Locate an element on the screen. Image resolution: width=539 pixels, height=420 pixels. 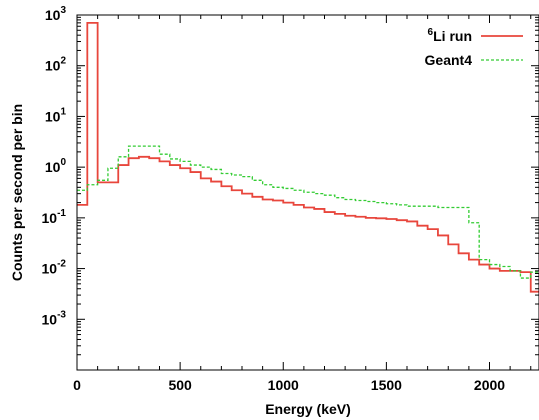
legend-label: 6Li run is located at coordinates (450, 35).